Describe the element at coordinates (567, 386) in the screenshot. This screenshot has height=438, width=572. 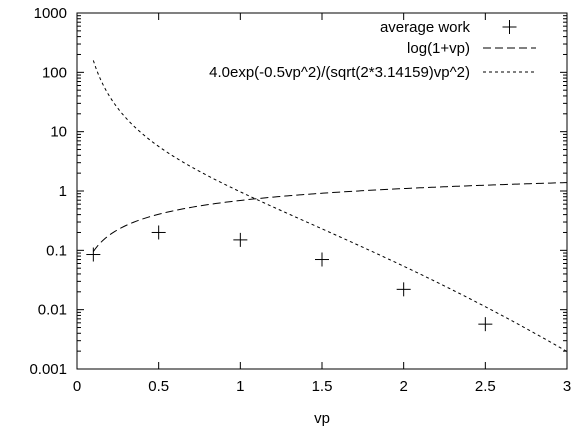
I see `x-tick-label: 3` at that location.